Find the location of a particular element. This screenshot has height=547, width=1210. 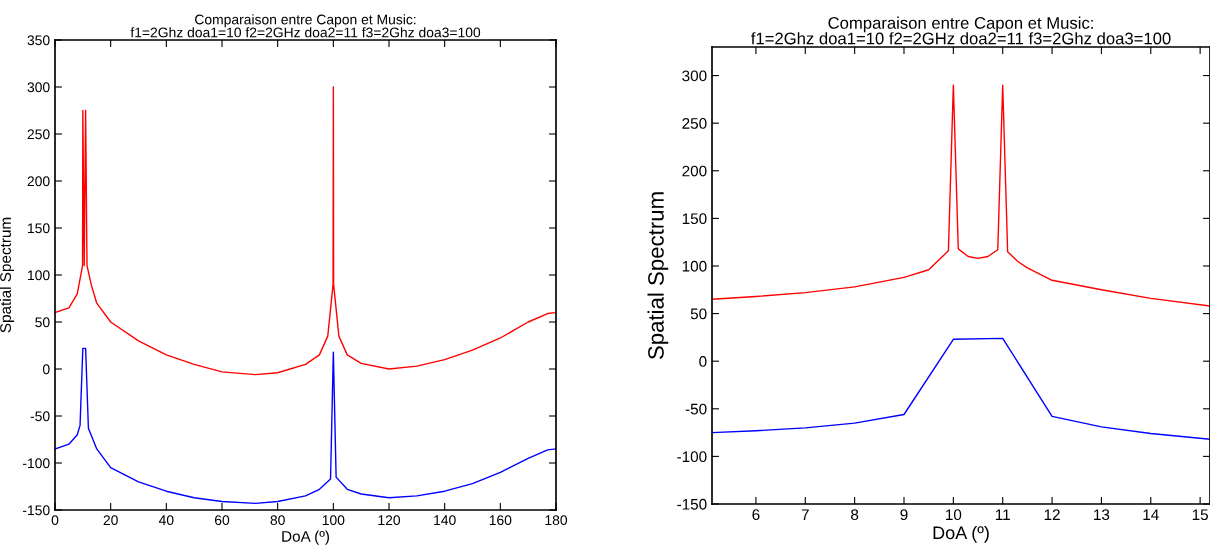

x-tick-label: 10 is located at coordinates (954, 515).